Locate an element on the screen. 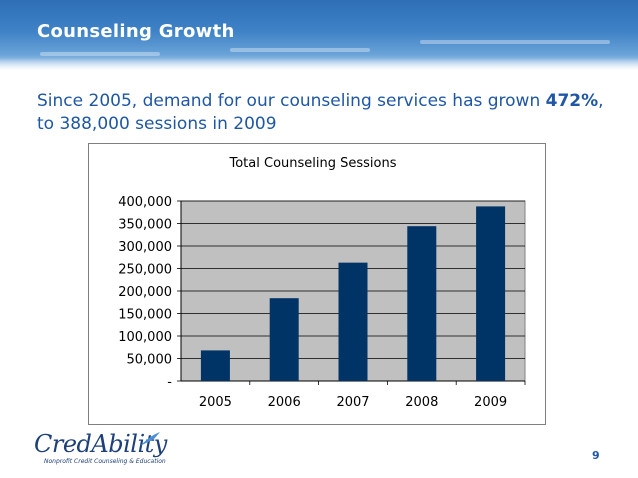 This screenshot has height=478, width=638. x-tick-label: 2008 is located at coordinates (421, 402).